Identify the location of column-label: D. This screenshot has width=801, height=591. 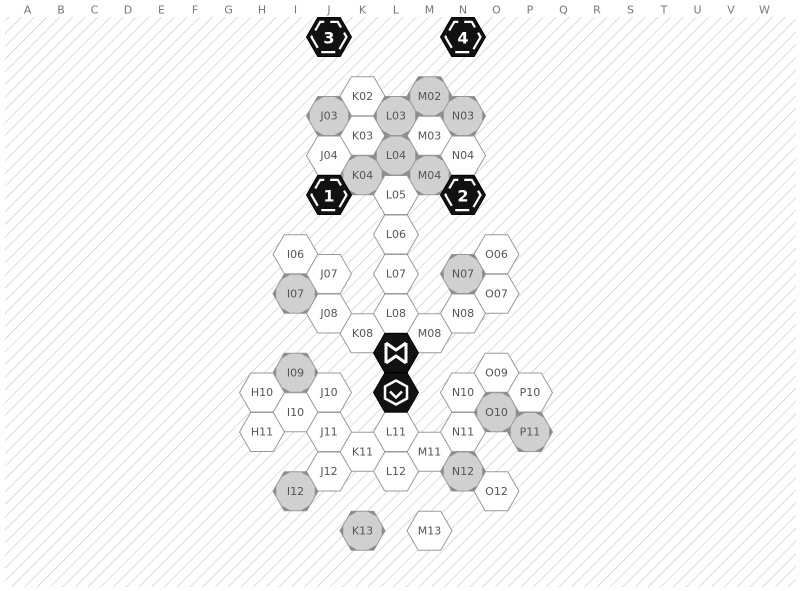
(128, 10).